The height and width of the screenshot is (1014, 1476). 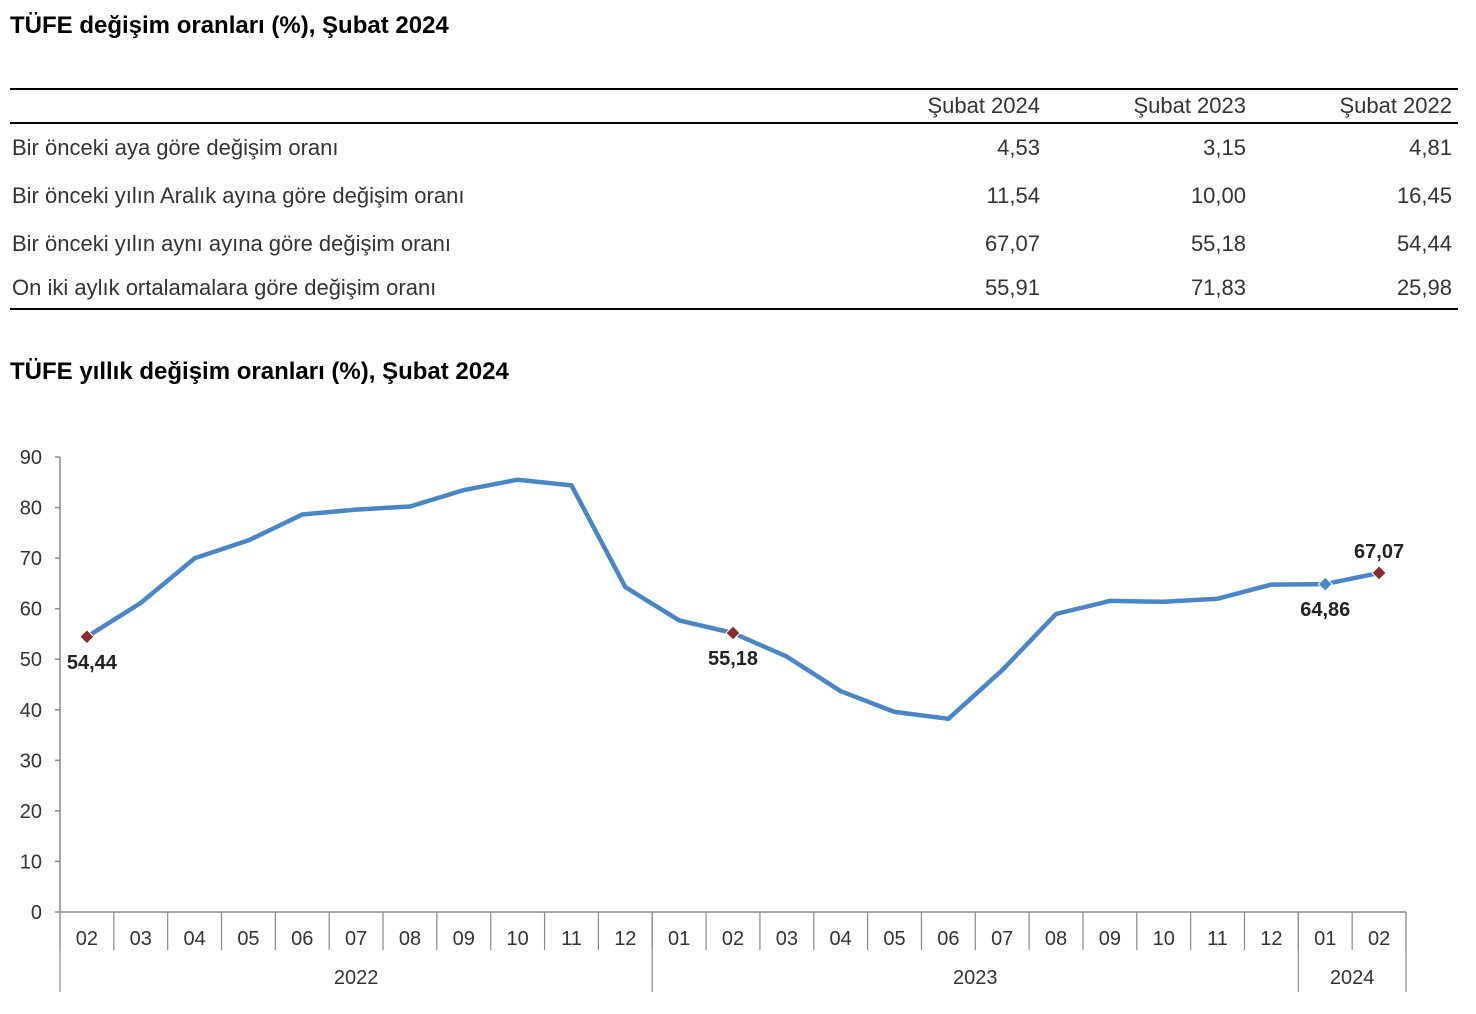 I want to click on cell-value: 25,98, so click(x=1355, y=289).